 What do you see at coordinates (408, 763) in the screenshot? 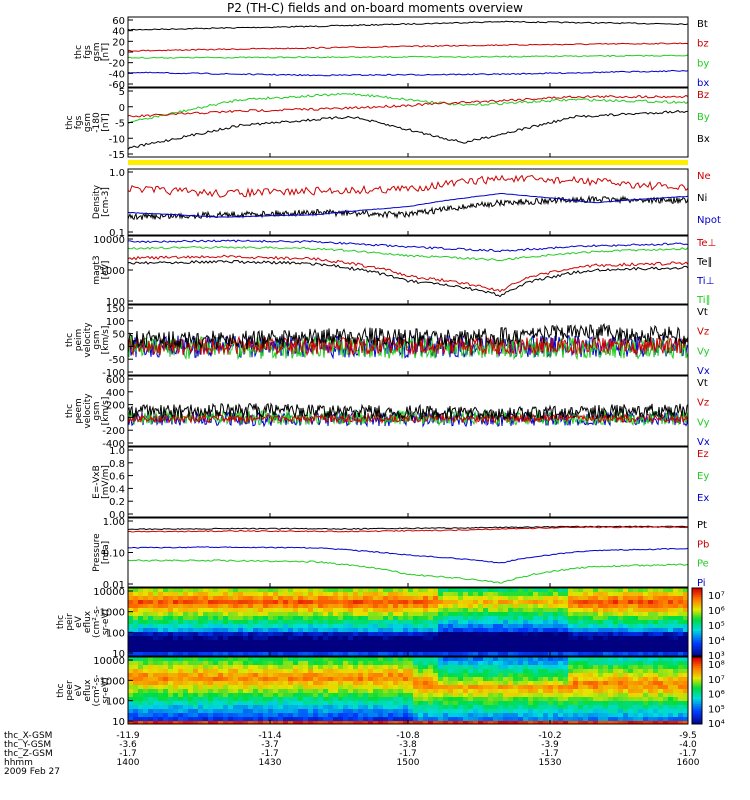
I see `x-tick-label: 1500` at bounding box center [408, 763].